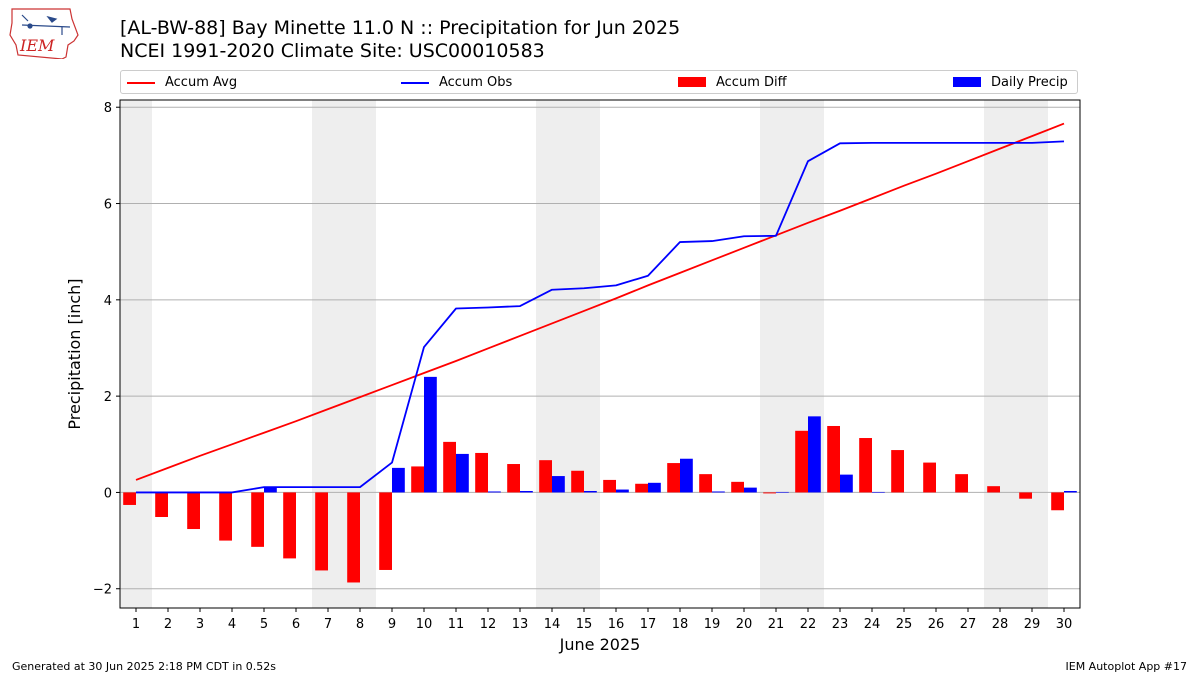 This screenshot has width=1200, height=675. I want to click on x-tick-label: 22, so click(808, 624).